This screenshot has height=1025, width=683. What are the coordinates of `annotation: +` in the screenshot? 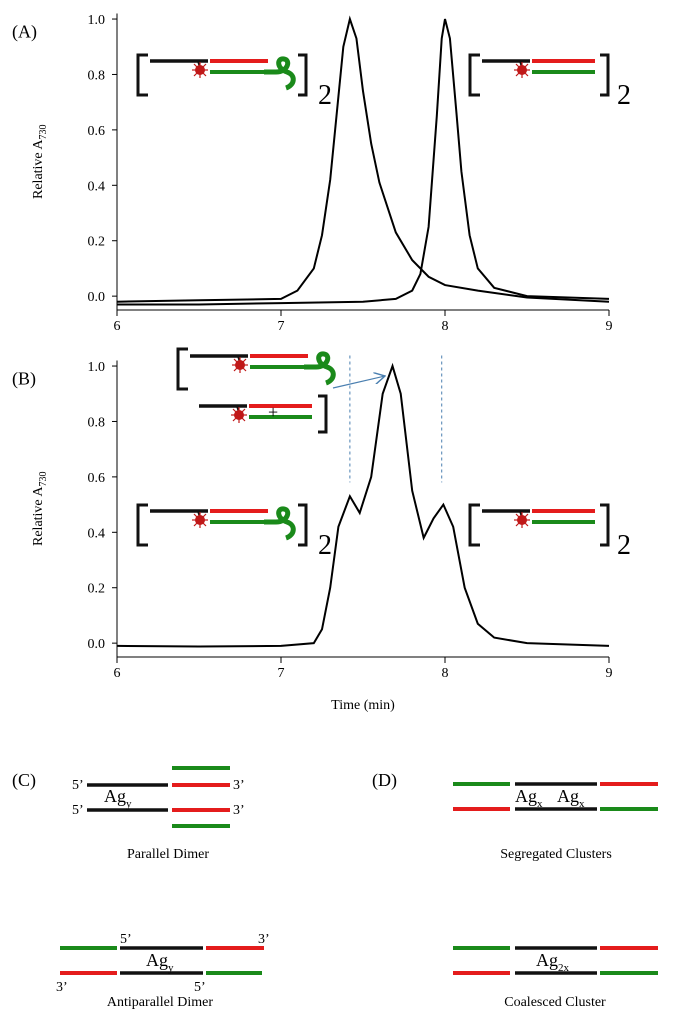 It's located at (273, 412).